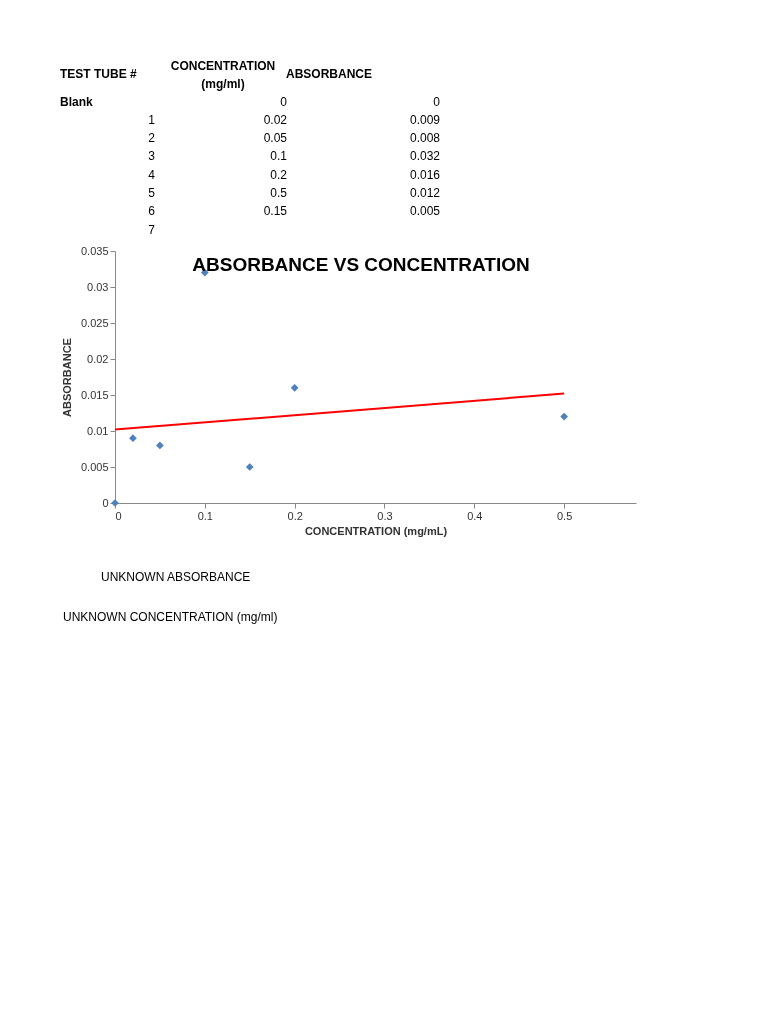  What do you see at coordinates (66, 377) in the screenshot?
I see `y-axis-title: ABSORBANCE` at bounding box center [66, 377].